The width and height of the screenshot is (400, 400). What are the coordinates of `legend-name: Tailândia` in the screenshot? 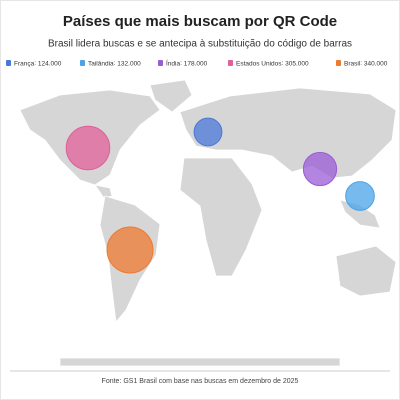 It's located at (101, 63).